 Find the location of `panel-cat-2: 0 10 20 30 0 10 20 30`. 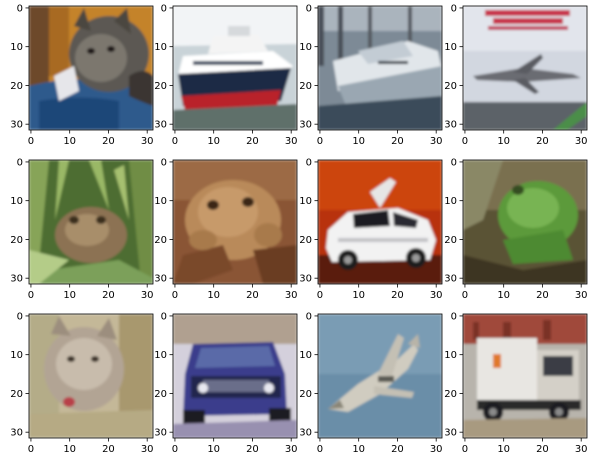

panel-cat-2: 0 10 20 30 0 10 20 30 is located at coordinates (81, 383).